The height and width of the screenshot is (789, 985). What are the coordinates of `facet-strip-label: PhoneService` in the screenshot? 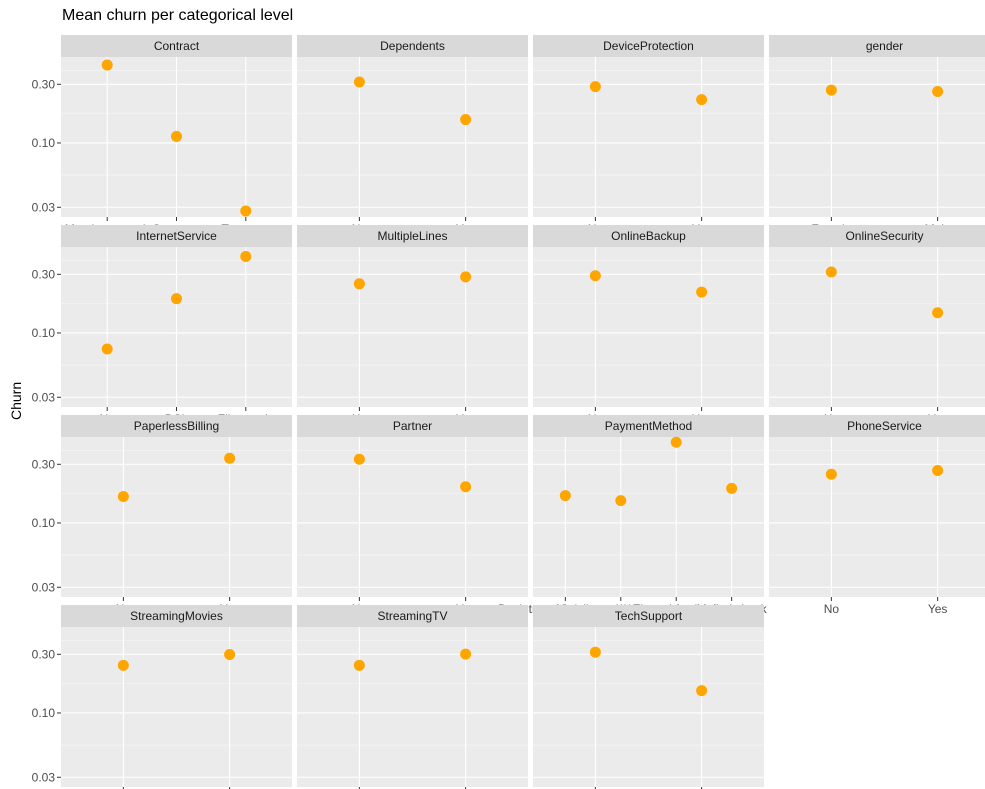 It's located at (884, 426).